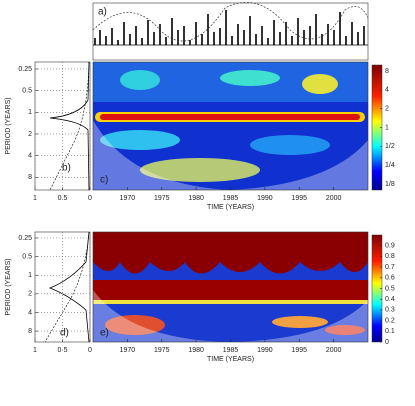  Describe the element at coordinates (64, 333) in the screenshot. I see `panel-label: d)` at that location.